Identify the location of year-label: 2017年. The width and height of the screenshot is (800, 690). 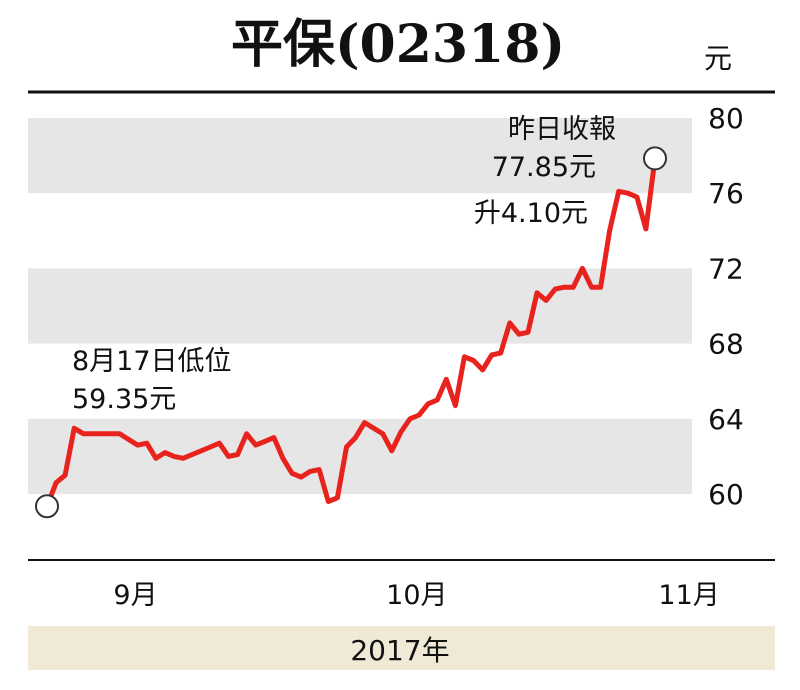
(399, 650).